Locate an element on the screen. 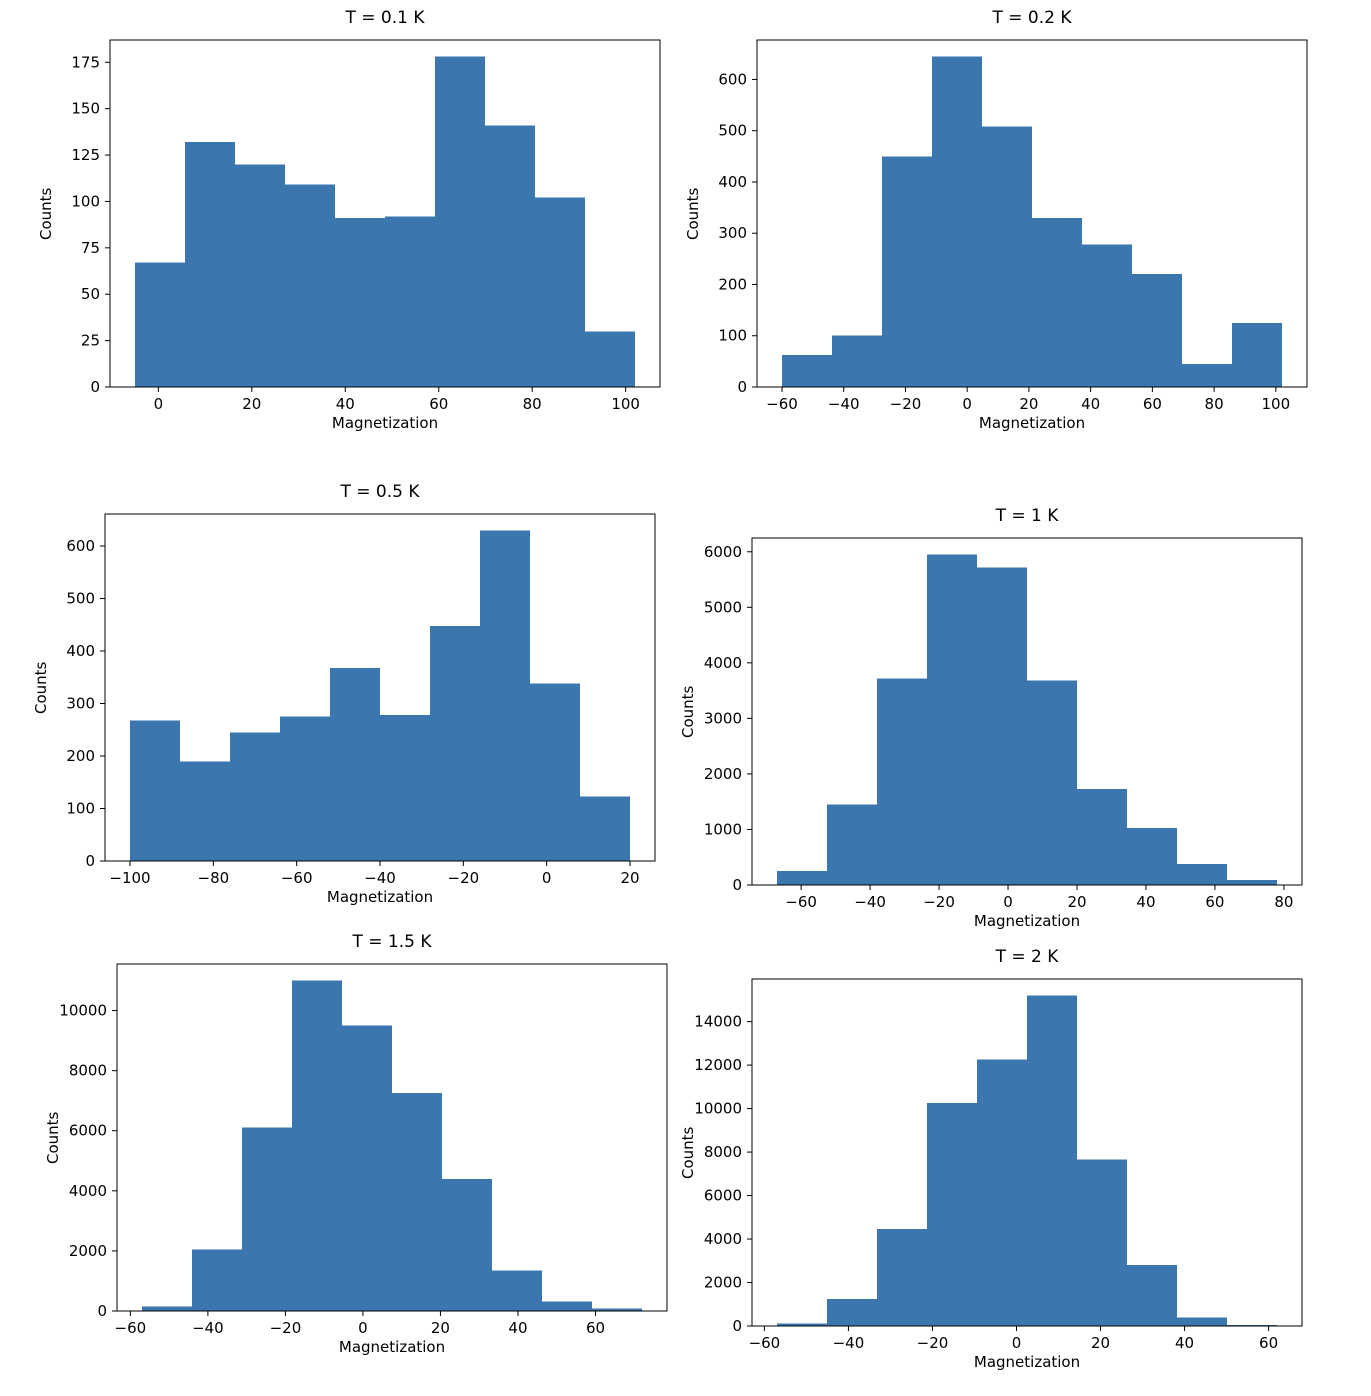 Image resolution: width=1371 pixels, height=1396 pixels. plot-area: −60 −40 −20 0 20 40 60 0 2000 4000 6000 8000 10000 is located at coordinates (363, 1150).